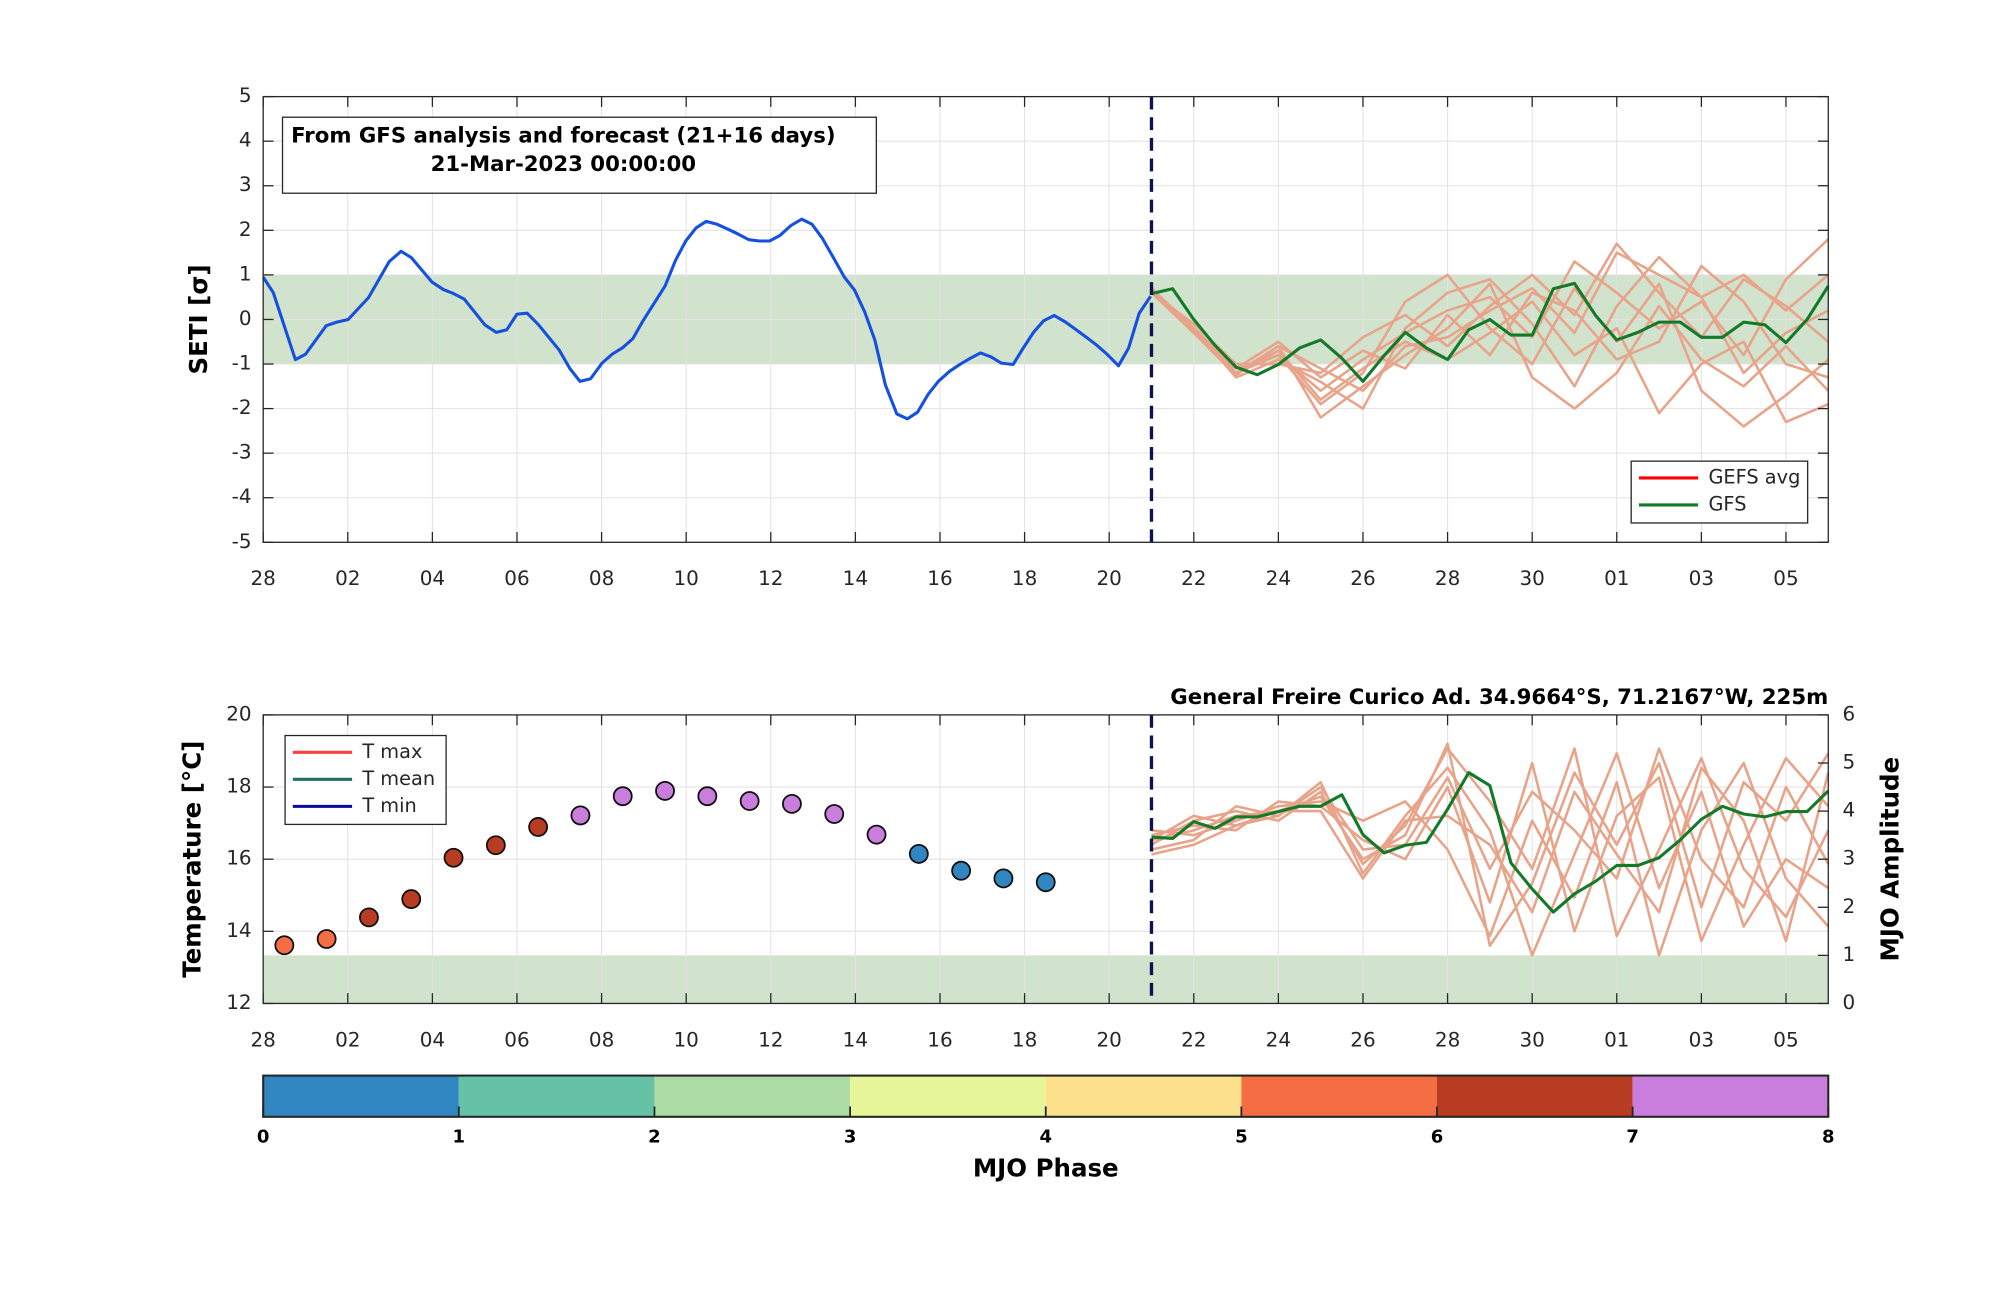 This screenshot has height=1292, width=2000. Describe the element at coordinates (238, 1002) in the screenshot. I see `y-tick-label: 12` at that location.